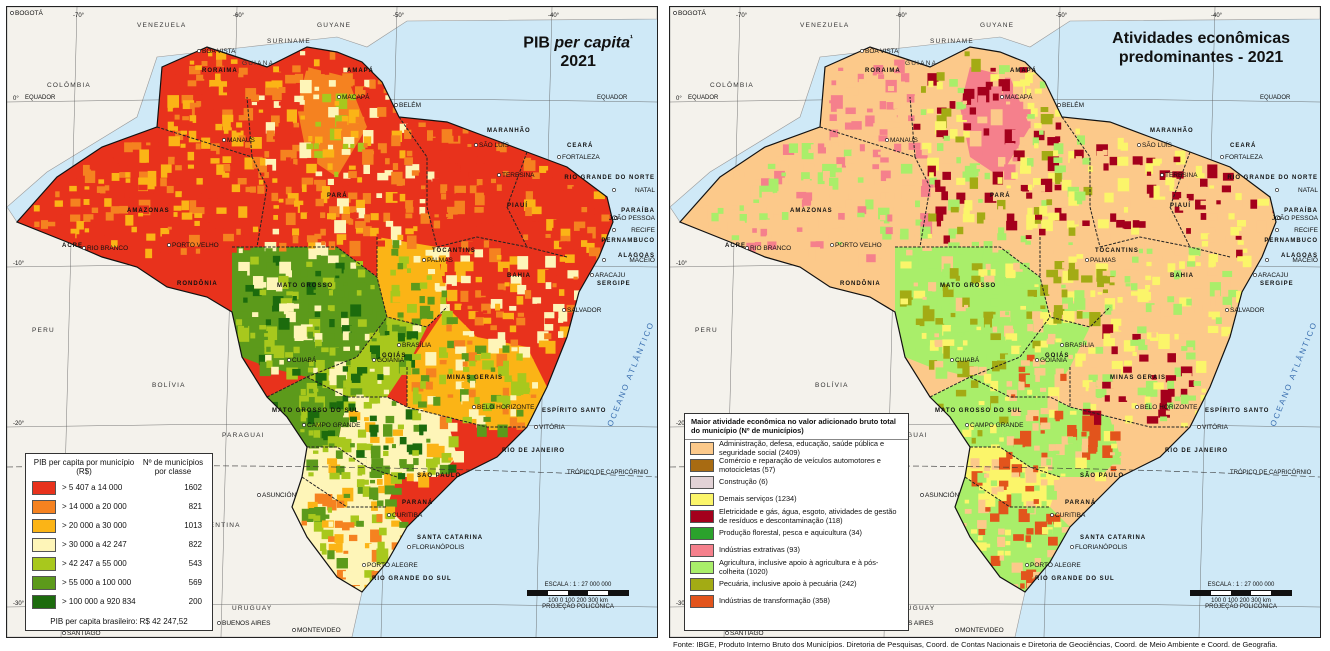 The width and height of the screenshot is (1330, 651). Describe the element at coordinates (220, 71) in the screenshot. I see `state-label: RORAIMA` at that location.